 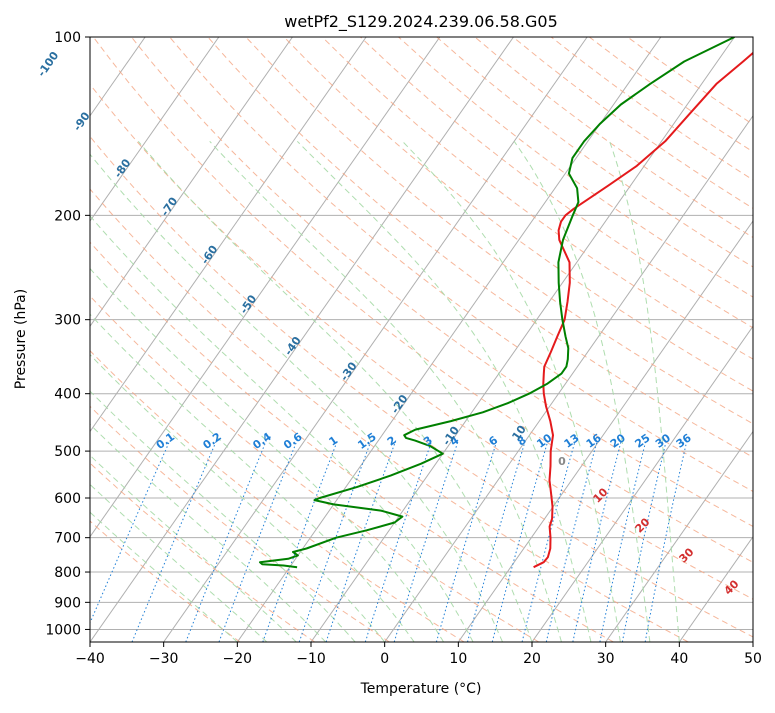 I want to click on x-tick-label: −10, so click(x=311, y=659).